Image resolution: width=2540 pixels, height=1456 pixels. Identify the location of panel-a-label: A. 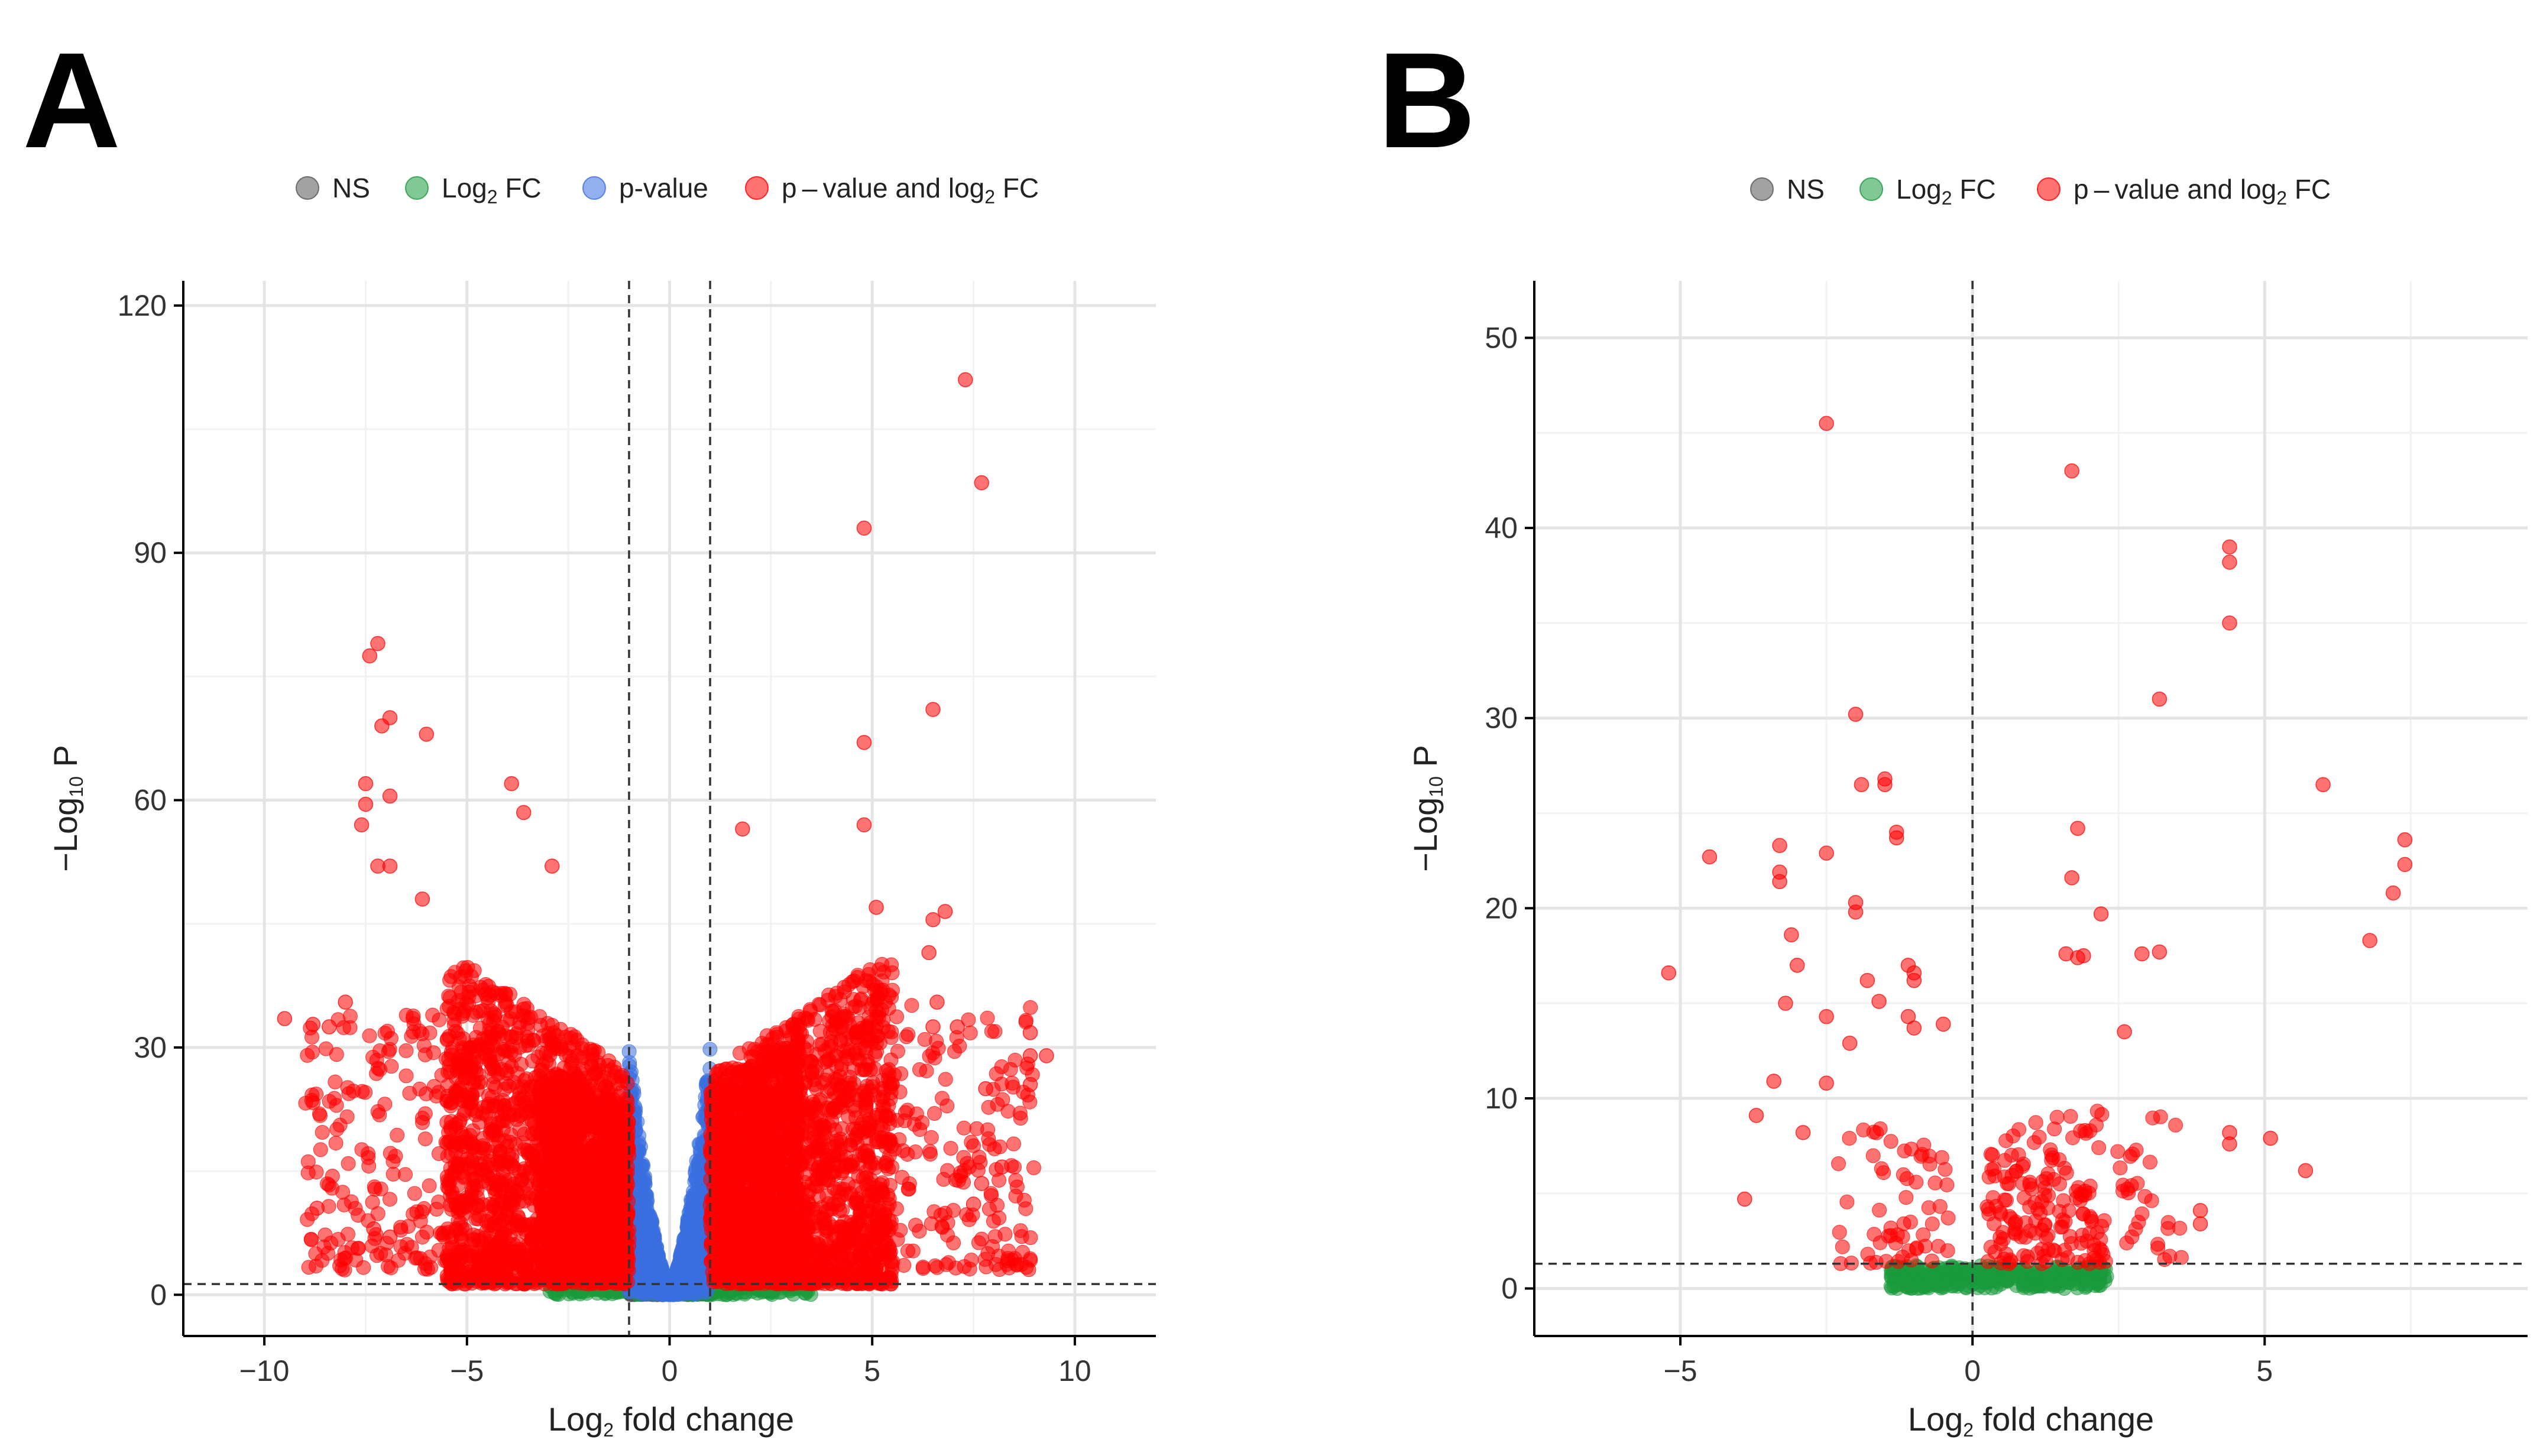
(71, 100).